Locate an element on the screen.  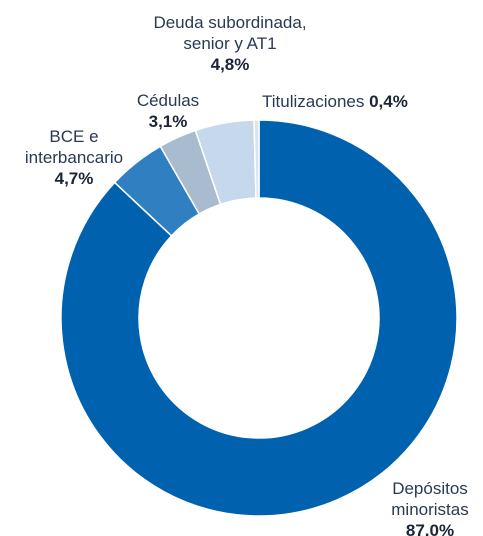
label-depositos-line1: Depósitos is located at coordinates (430, 488).